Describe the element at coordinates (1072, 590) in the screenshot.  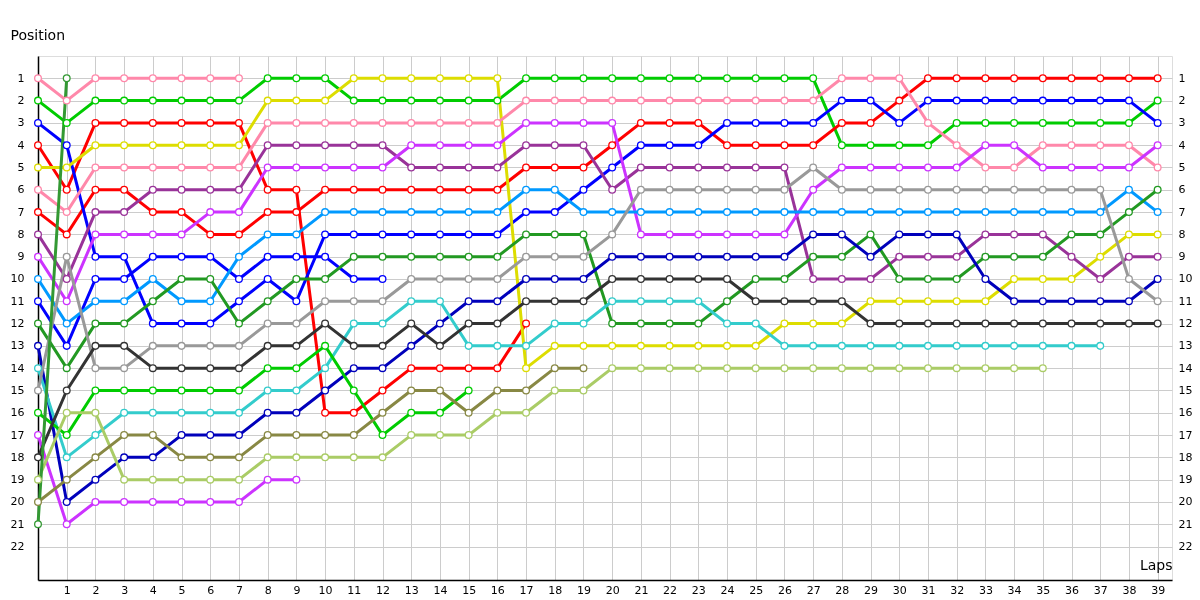
I see `x-tick-label: 36` at that location.